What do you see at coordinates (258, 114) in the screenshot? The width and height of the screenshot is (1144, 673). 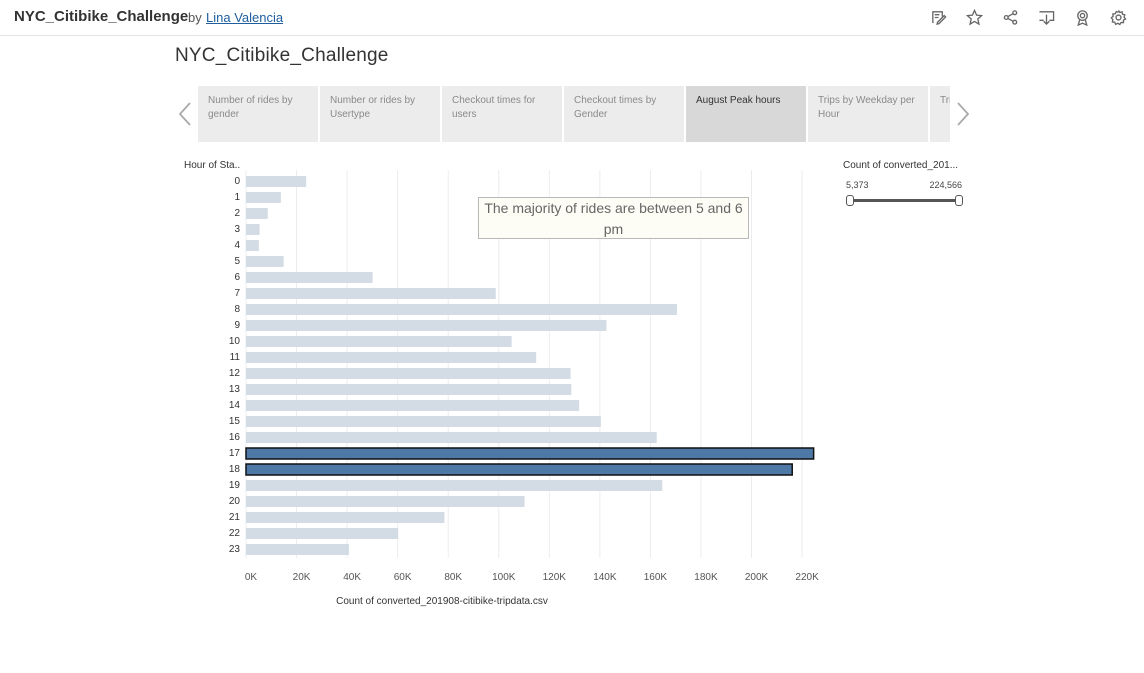 I see `story-point-gender: Number of rides by gender` at bounding box center [258, 114].